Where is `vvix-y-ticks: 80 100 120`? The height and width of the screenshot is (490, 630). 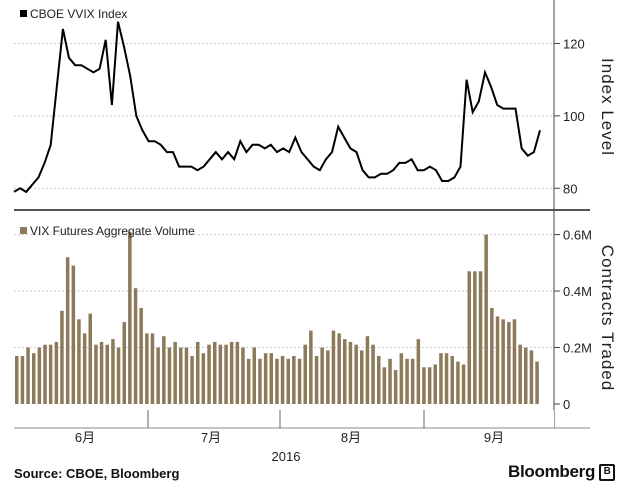
vvix-y-ticks: 80 100 120 is located at coordinates (569, 116).